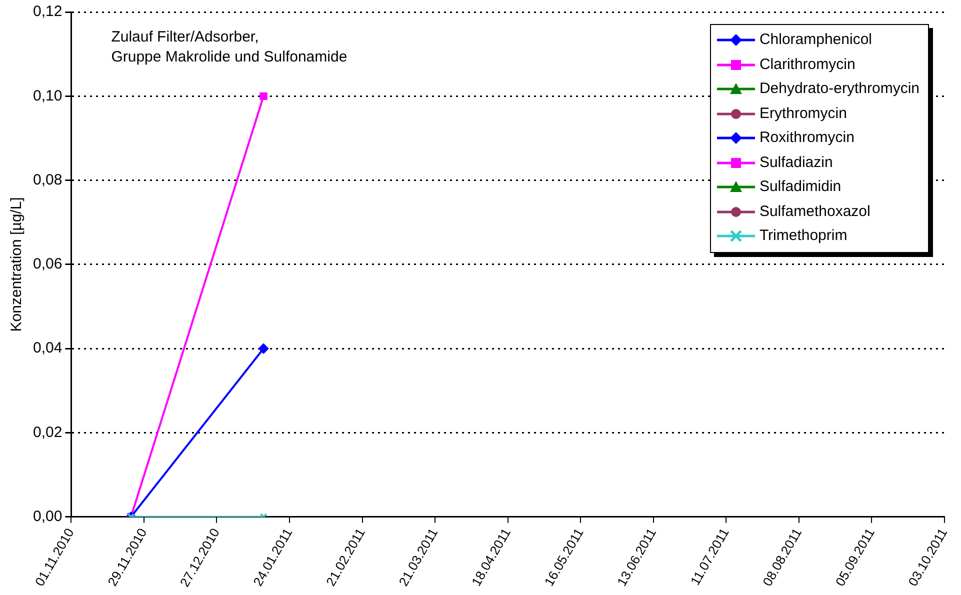 The height and width of the screenshot is (595, 961). Describe the element at coordinates (807, 64) in the screenshot. I see `legend-label: Clarithromycin` at that location.